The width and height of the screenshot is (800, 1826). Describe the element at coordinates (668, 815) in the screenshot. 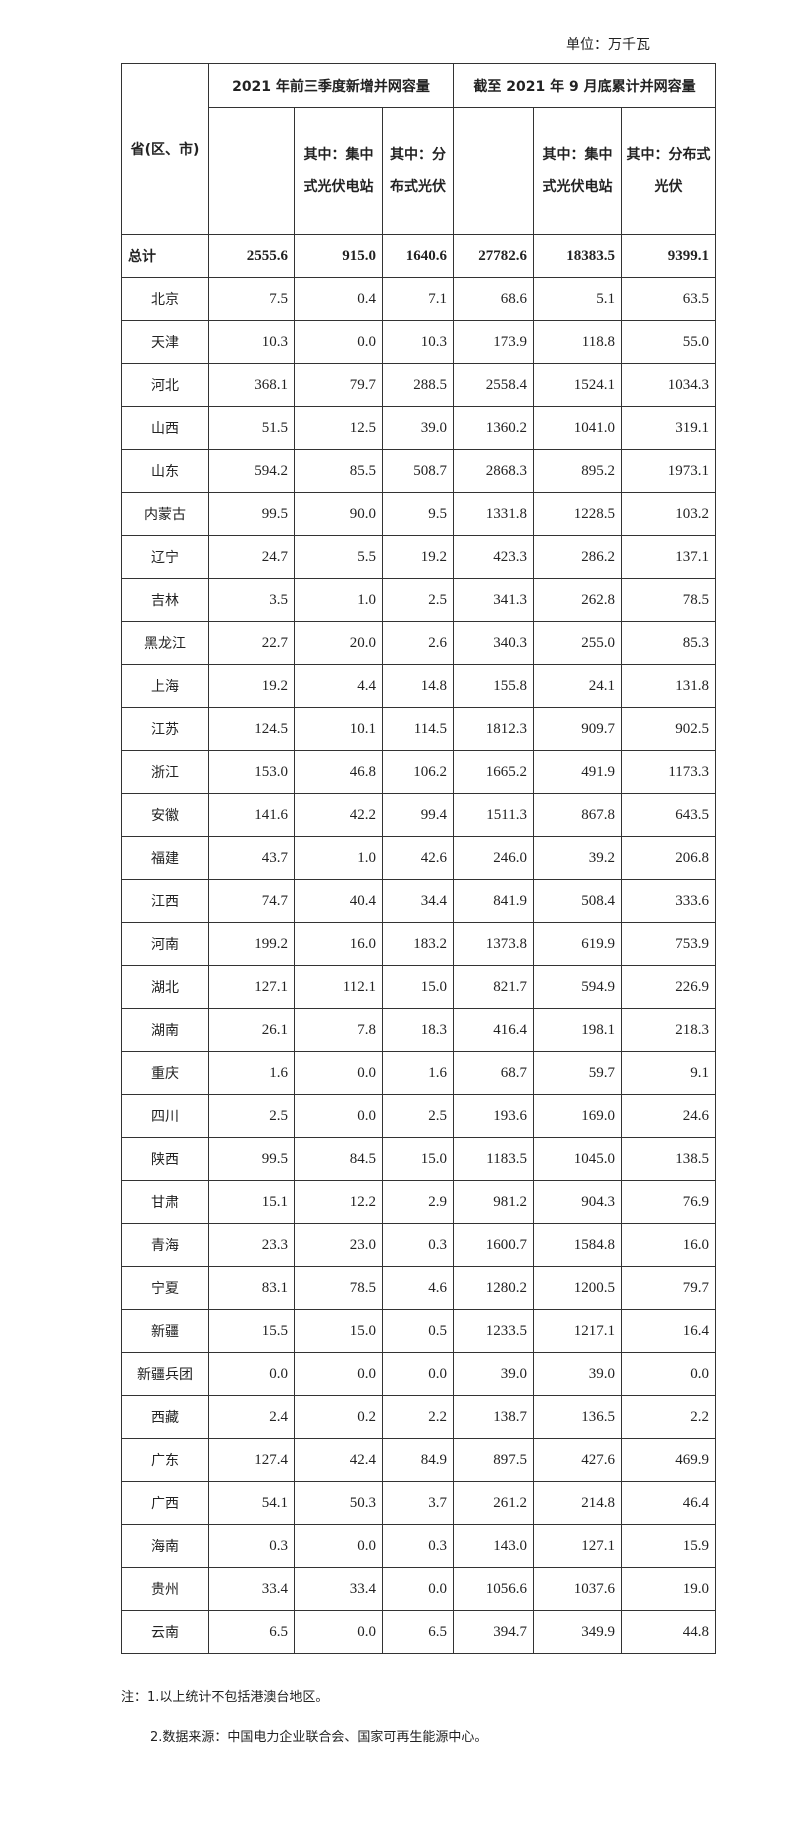

I see `cell-cum-distributed: 643.5` at that location.